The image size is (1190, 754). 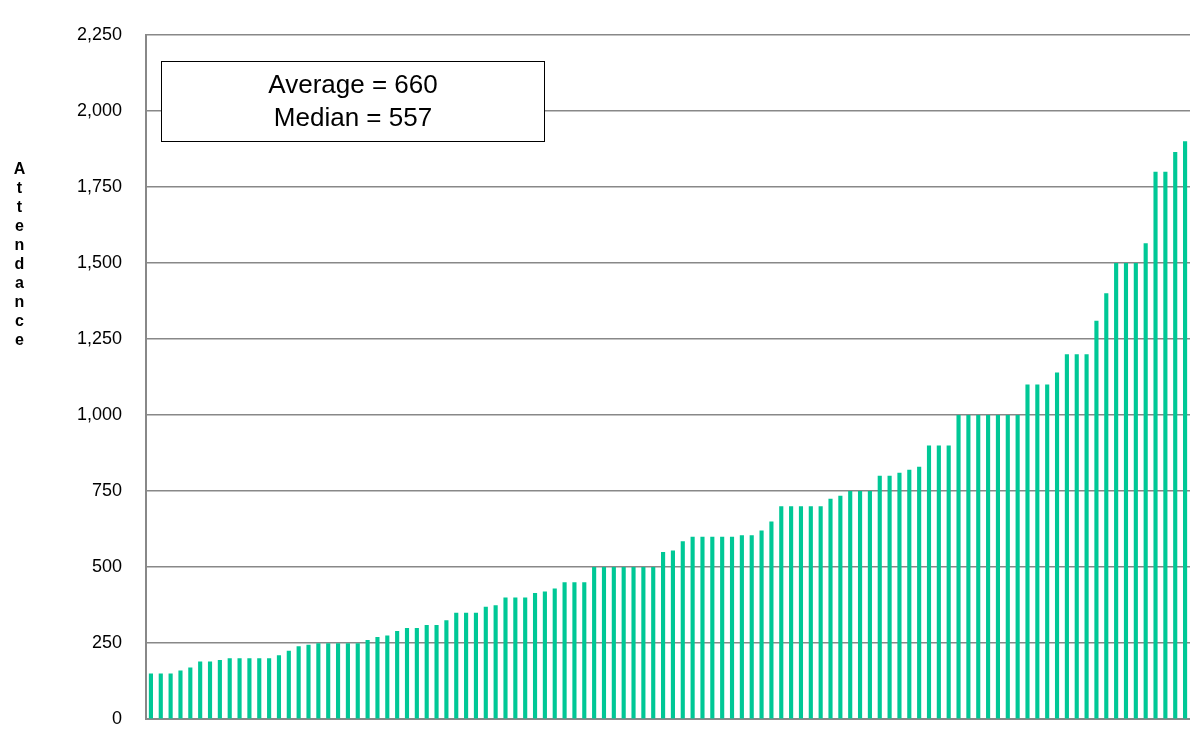 What do you see at coordinates (99, 261) in the screenshot?
I see `y-tick-label: 1,500` at bounding box center [99, 261].